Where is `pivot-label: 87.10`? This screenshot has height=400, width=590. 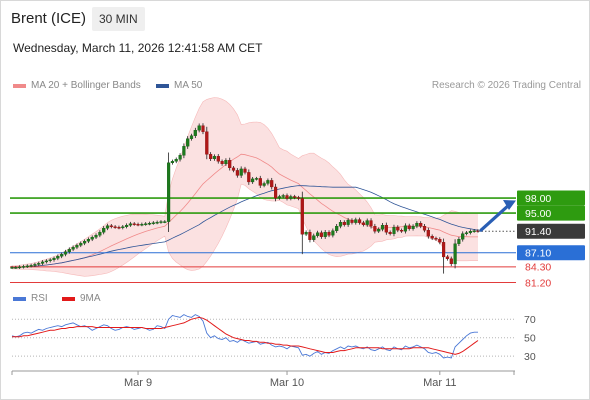 pivot-label: 87.10 is located at coordinates (538, 254).